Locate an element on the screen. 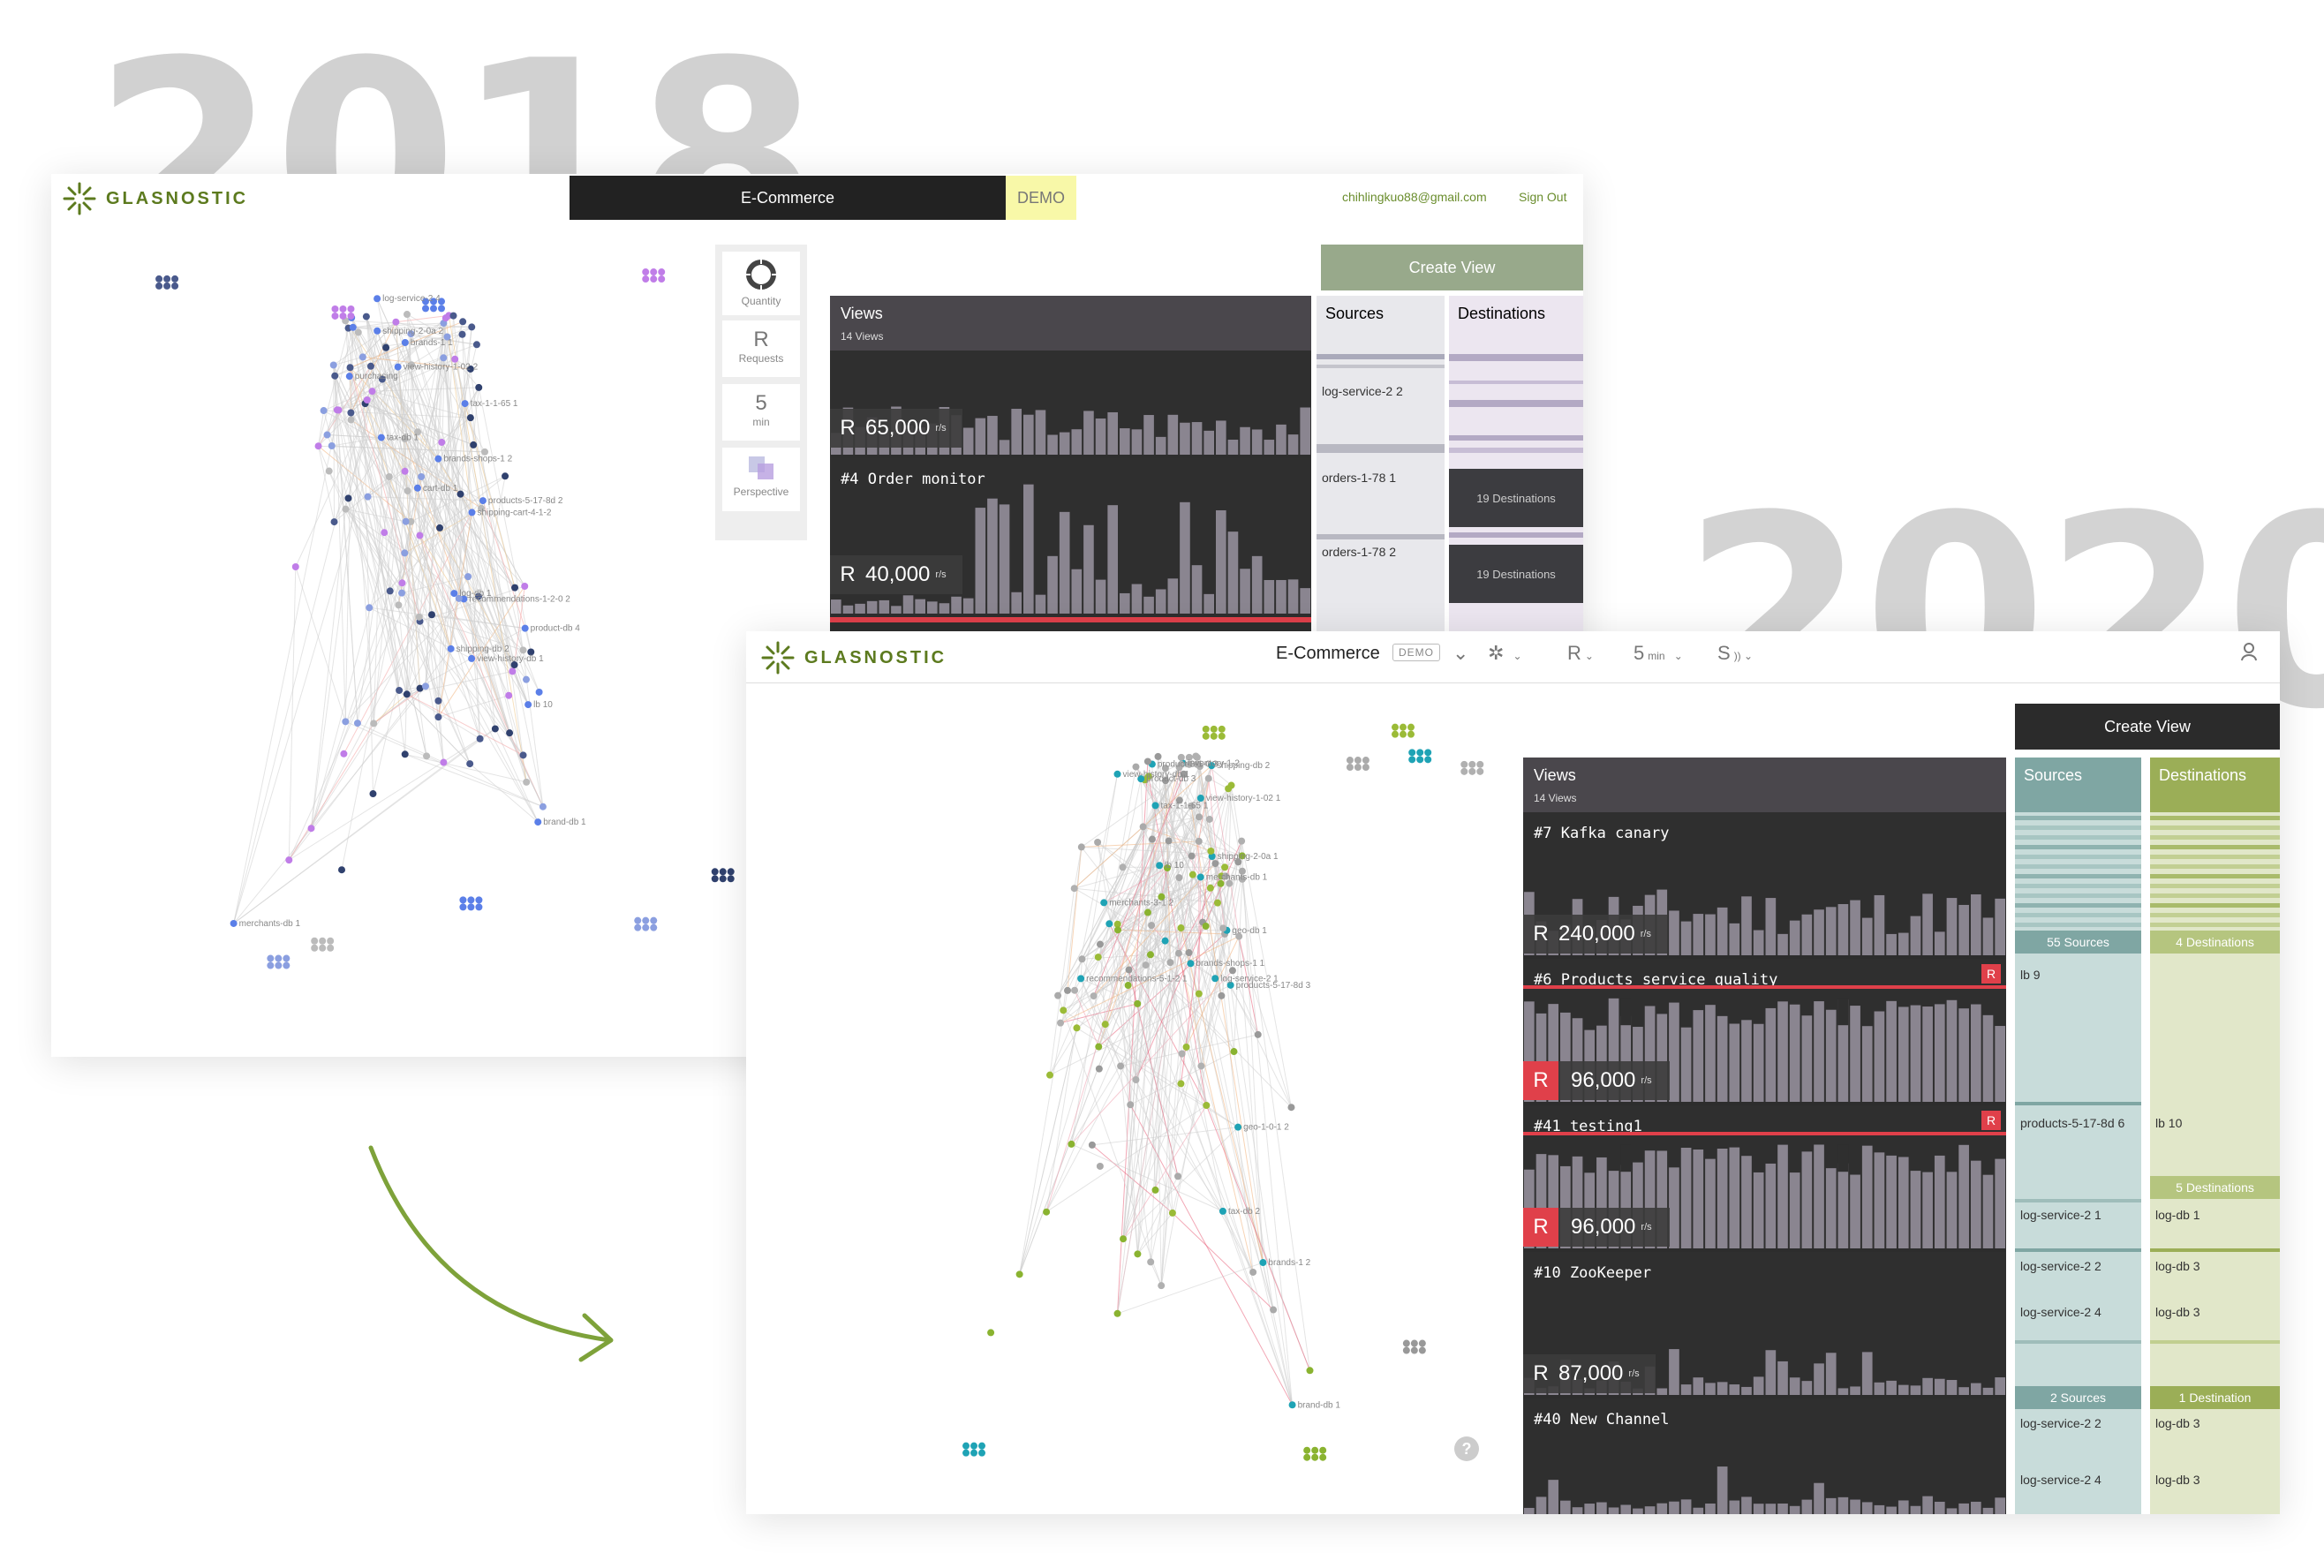 The image size is (2324, 1568). requests-tool: R Requests is located at coordinates (761, 348).